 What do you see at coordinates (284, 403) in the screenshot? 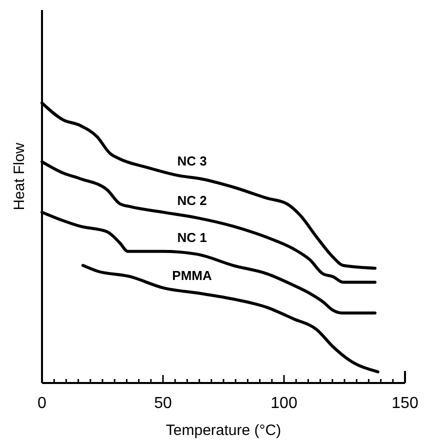
I see `x-tick-label: 100` at bounding box center [284, 403].